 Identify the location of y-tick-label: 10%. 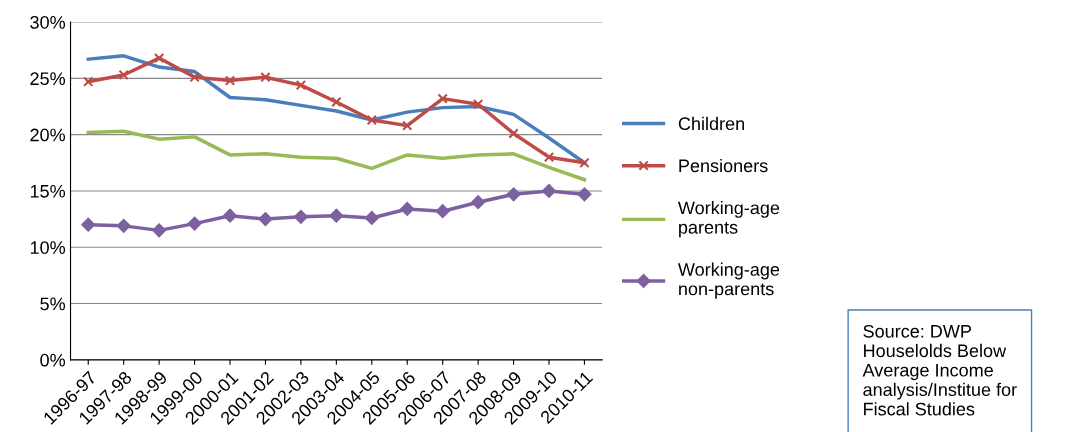
(48, 247).